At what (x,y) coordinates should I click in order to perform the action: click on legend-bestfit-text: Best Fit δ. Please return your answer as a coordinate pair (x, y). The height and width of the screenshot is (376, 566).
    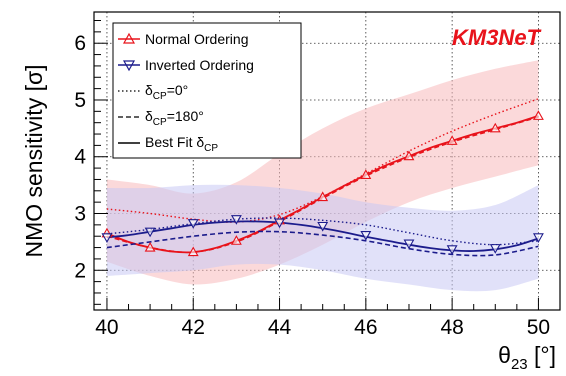
    Looking at the image, I should click on (174, 142).